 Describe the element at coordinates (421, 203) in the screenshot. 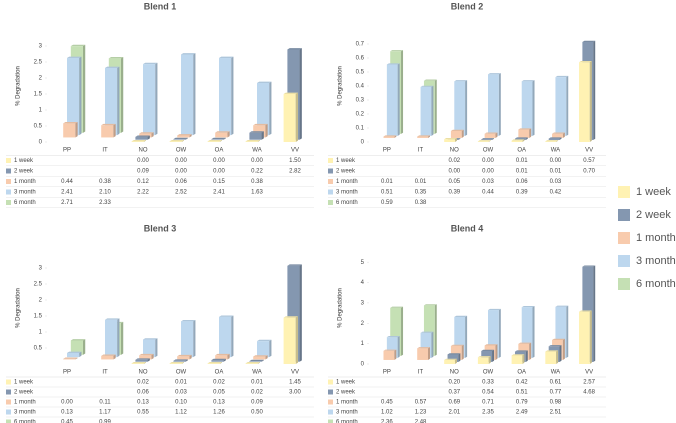

I see `table-cell: 0.38` at that location.